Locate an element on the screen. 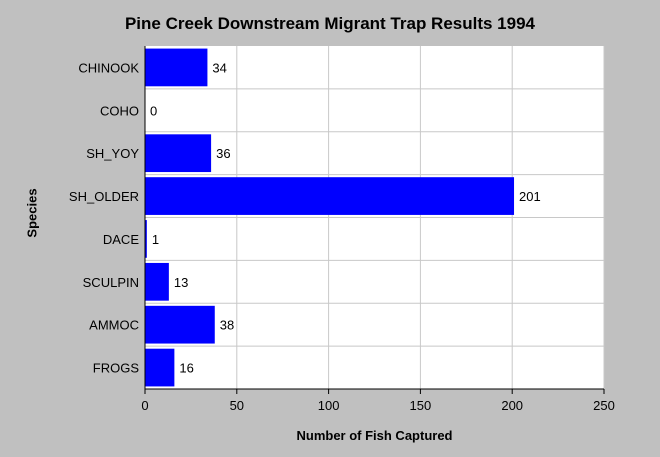  bar-value-label: 0 is located at coordinates (153, 110).